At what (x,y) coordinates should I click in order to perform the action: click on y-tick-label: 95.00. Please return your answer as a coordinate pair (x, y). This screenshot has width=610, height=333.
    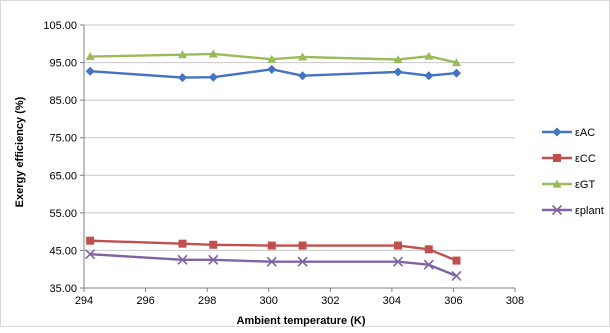
    Looking at the image, I should click on (63, 64).